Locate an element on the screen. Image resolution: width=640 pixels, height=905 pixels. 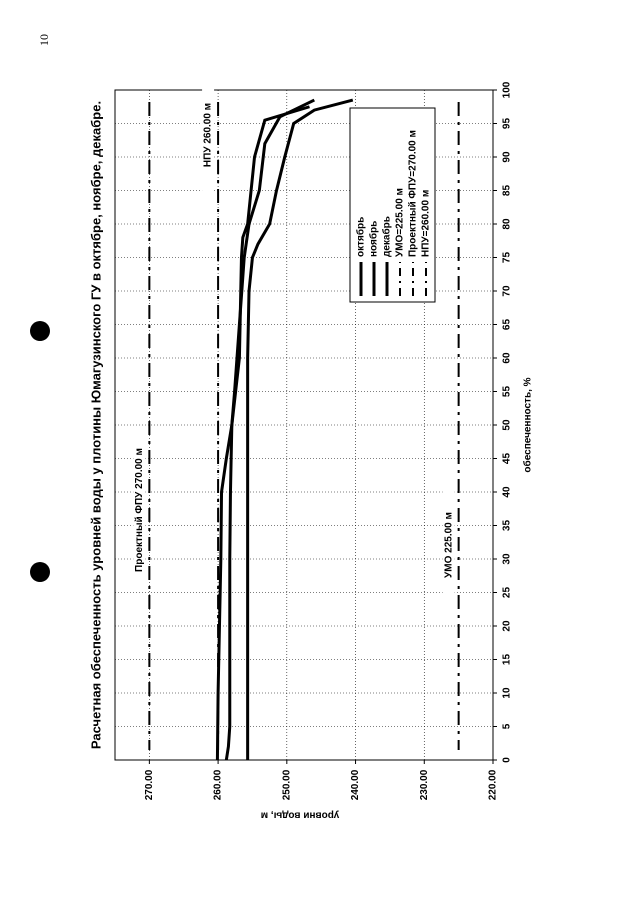
x-tick-label: 100 is located at coordinates (507, 89).